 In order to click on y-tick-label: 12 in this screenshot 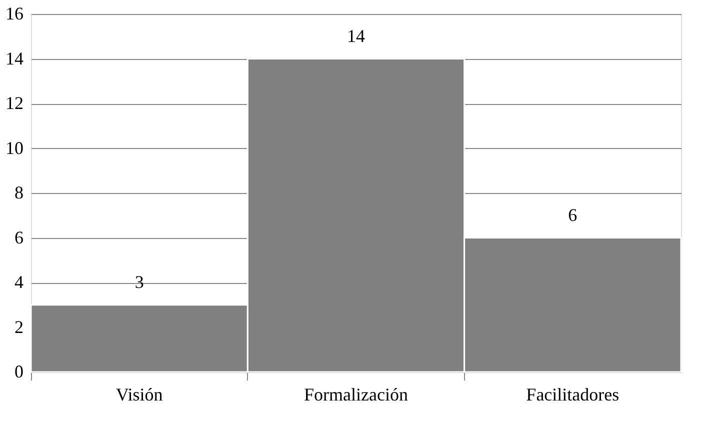, I will do `click(15, 103)`.